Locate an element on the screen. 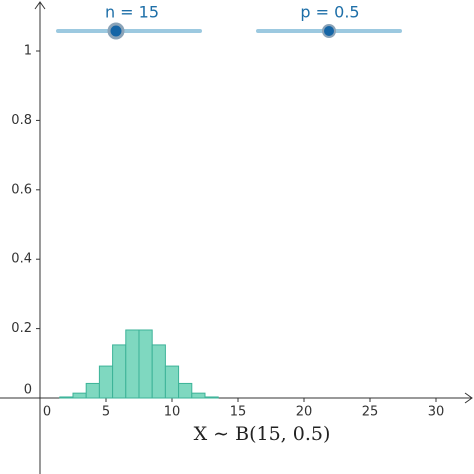 The image size is (474, 474). x-tick-label: 25 is located at coordinates (370, 412).